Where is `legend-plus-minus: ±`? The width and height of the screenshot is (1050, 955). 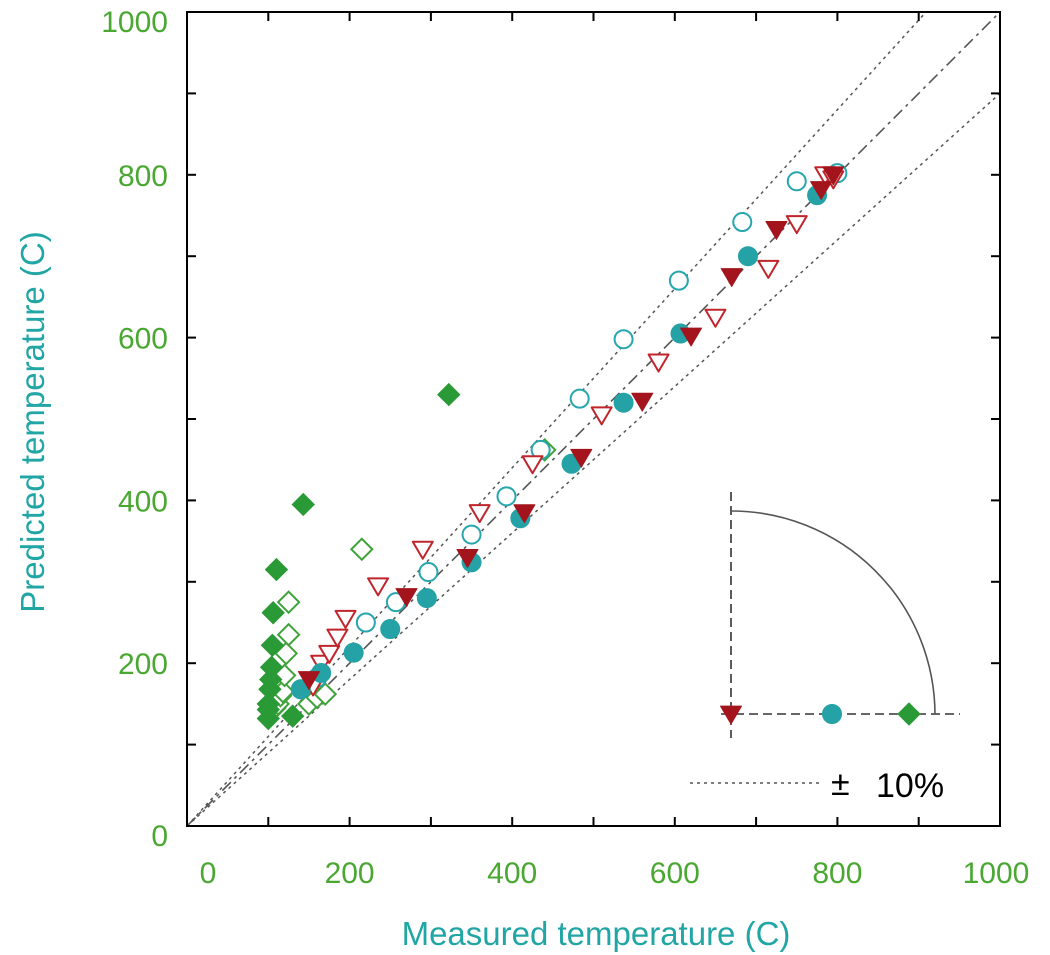 legend-plus-minus: ± is located at coordinates (840, 784).